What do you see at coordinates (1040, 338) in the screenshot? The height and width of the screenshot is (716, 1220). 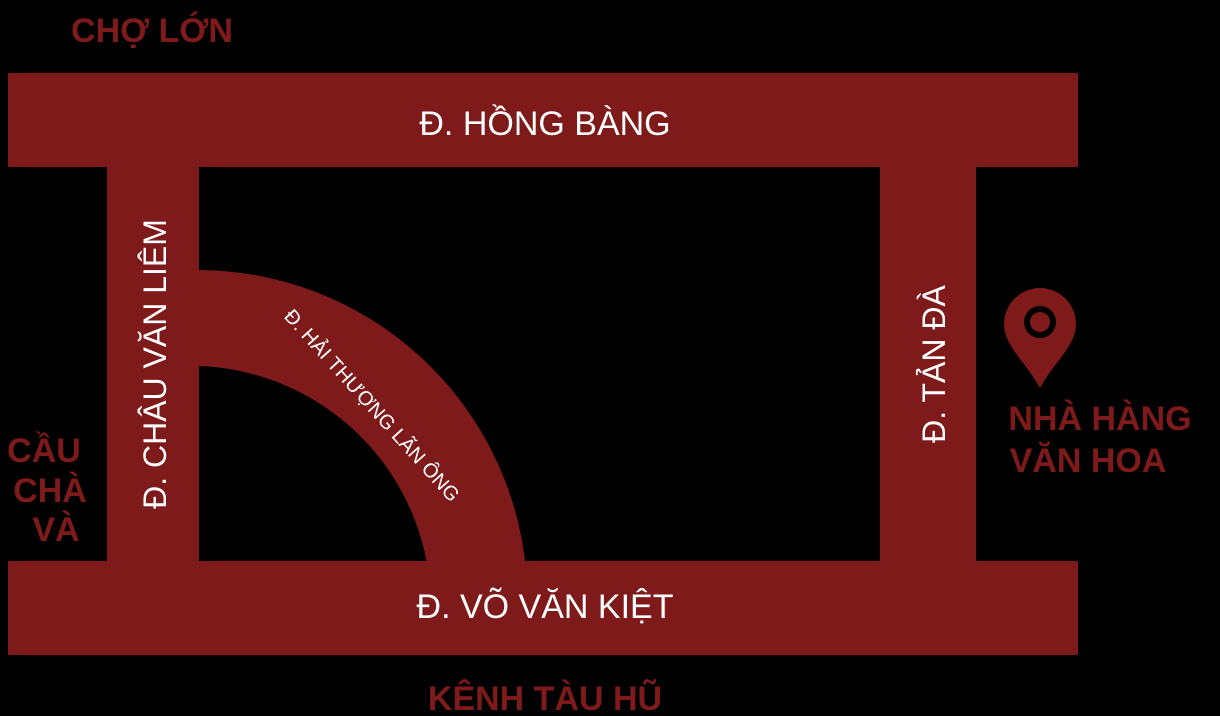 I see `location-pin-icon` at bounding box center [1040, 338].